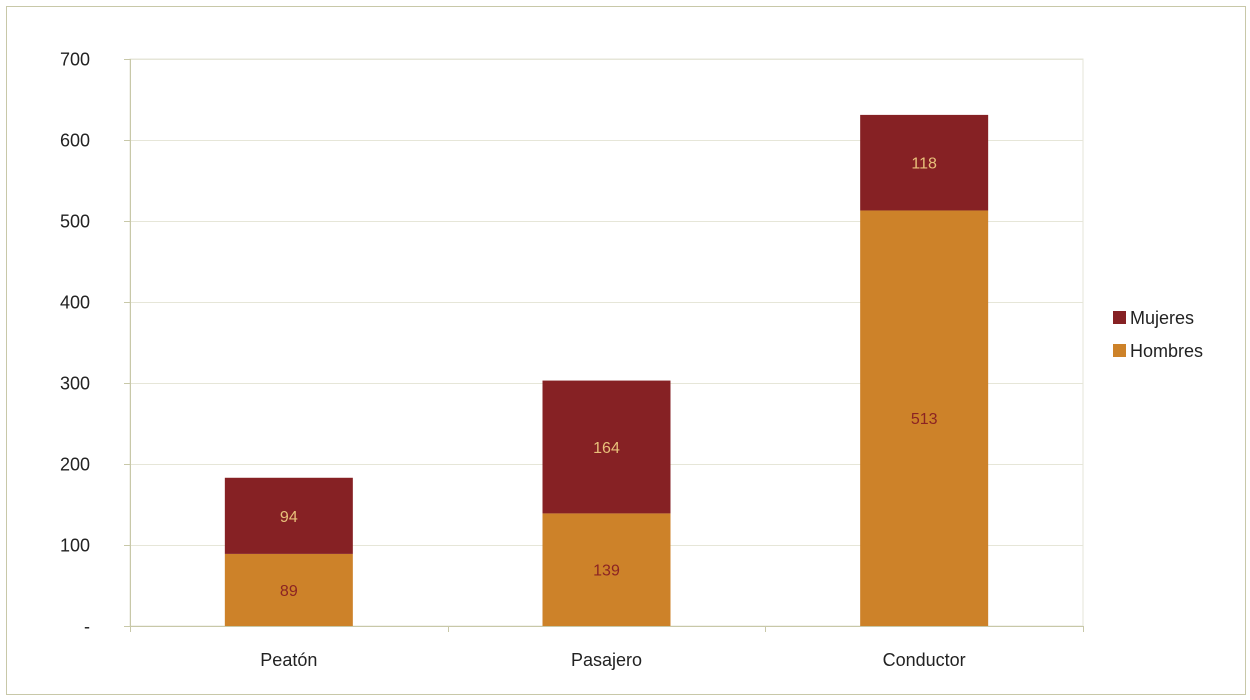 Image resolution: width=1250 pixels, height=700 pixels. I want to click on data-label: 164, so click(606, 448).